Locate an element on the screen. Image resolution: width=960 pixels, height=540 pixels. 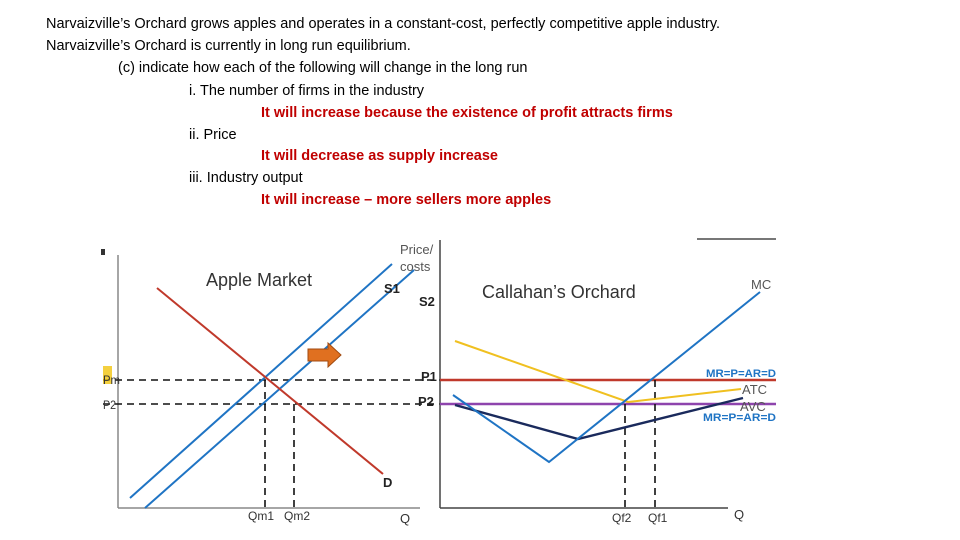
p2-label: P2 is located at coordinates (426, 401).